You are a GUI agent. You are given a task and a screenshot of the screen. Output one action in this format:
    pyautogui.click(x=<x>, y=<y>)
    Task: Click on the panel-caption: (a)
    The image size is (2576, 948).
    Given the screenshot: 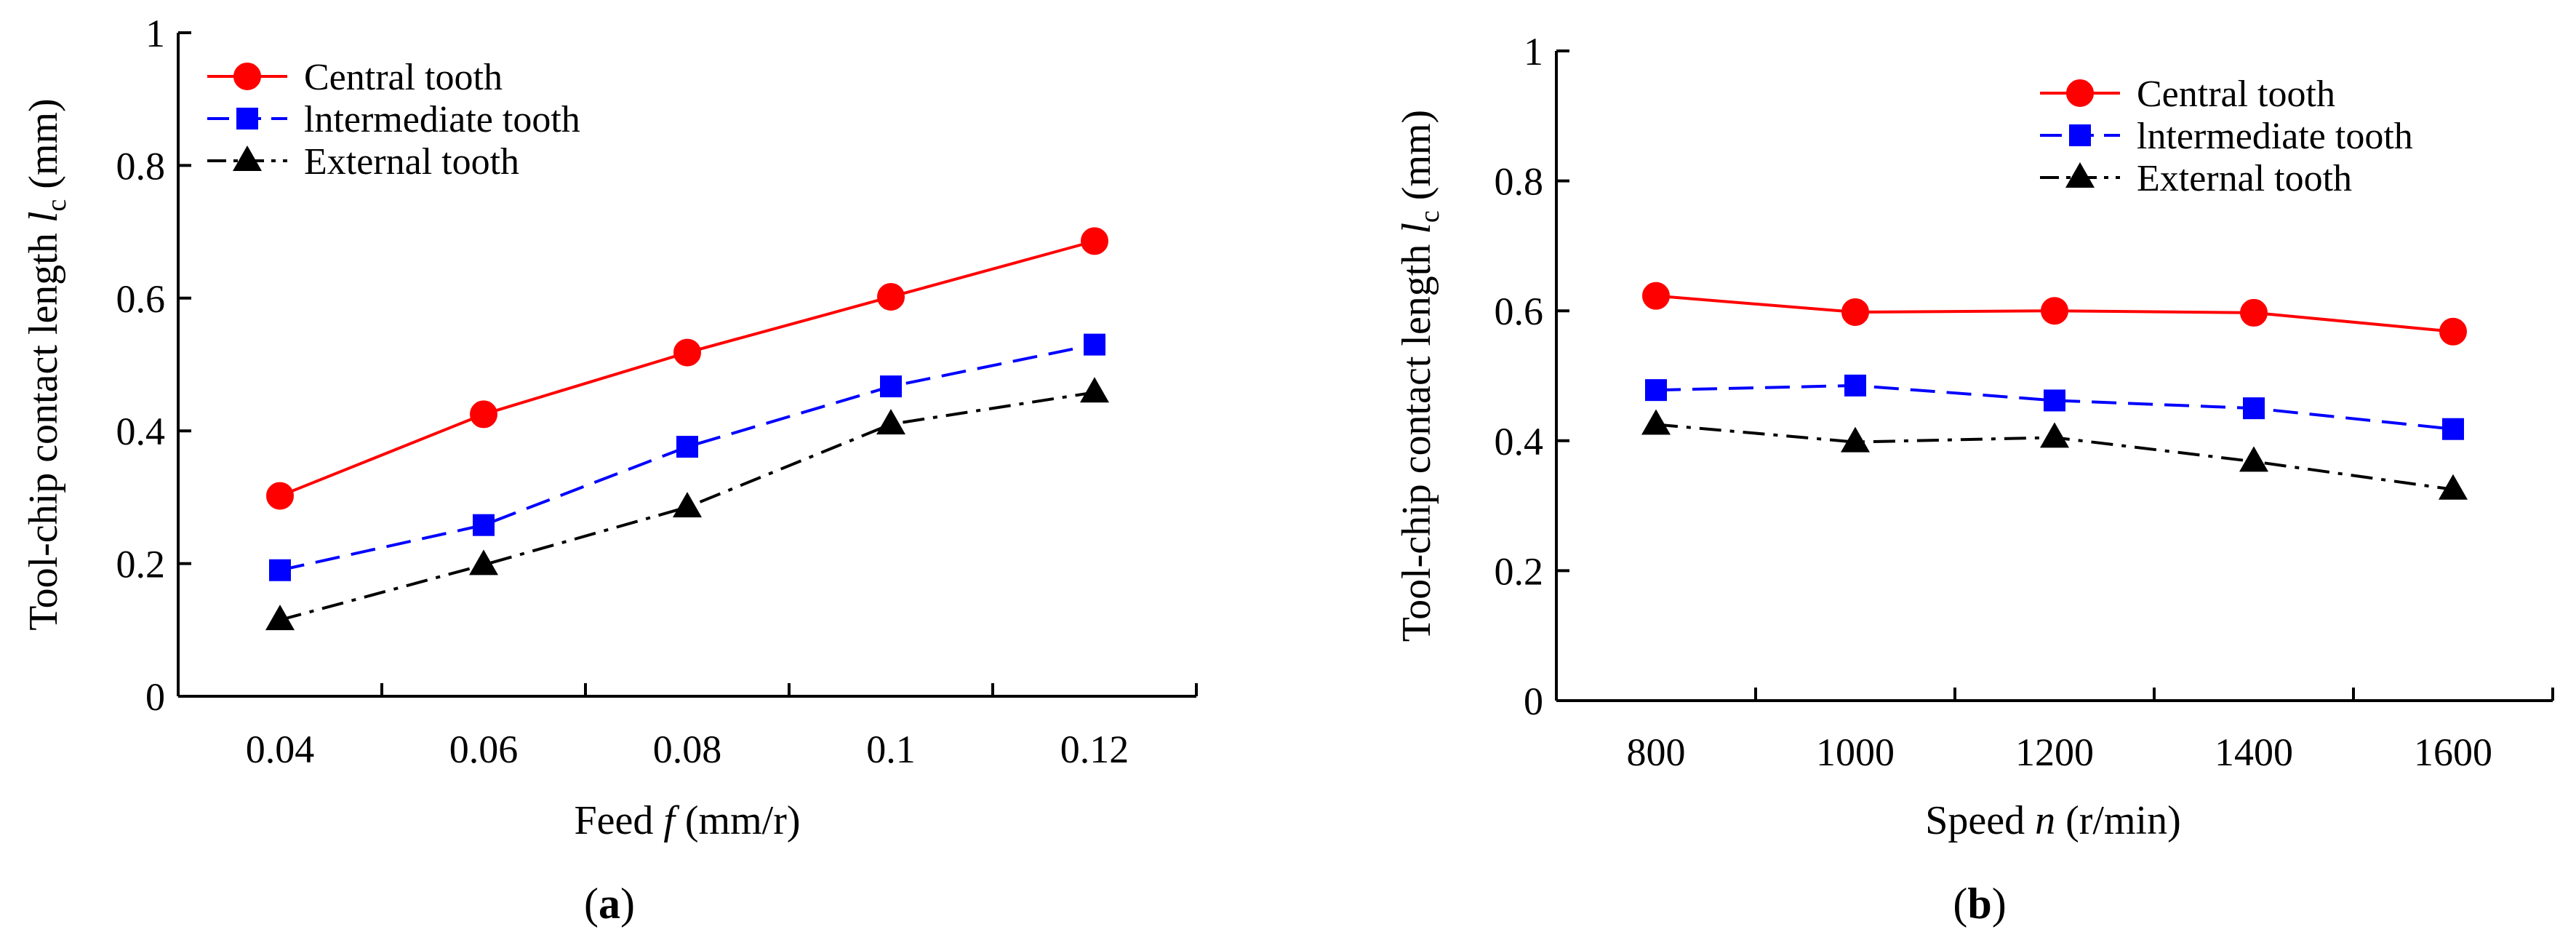 What is the action you would take?
    pyautogui.click(x=609, y=904)
    